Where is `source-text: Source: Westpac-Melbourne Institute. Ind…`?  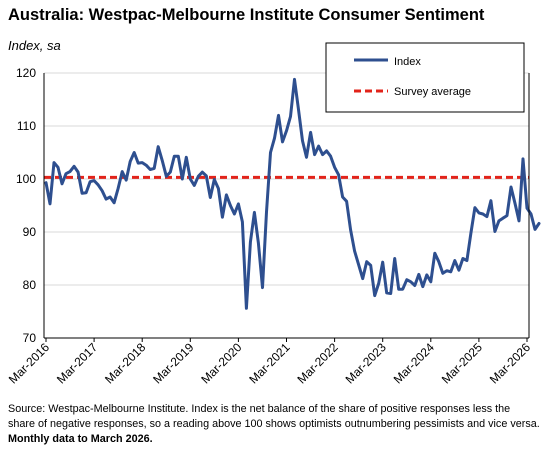
source-text: Source: Westpac-Melbourne Institute. Ind… is located at coordinates (274, 416).